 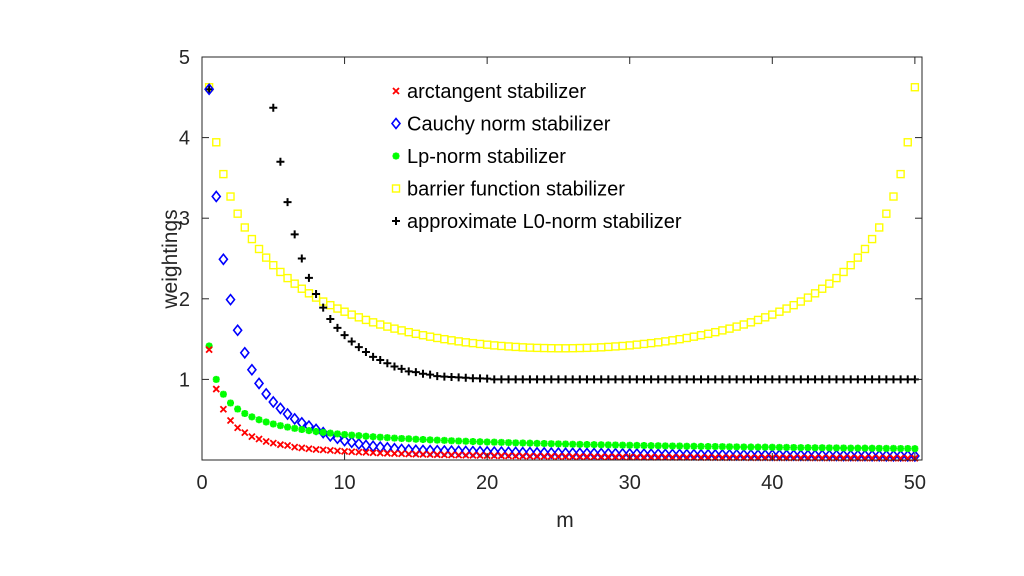 What do you see at coordinates (184, 380) in the screenshot?
I see `y-tick-label: 1` at bounding box center [184, 380].